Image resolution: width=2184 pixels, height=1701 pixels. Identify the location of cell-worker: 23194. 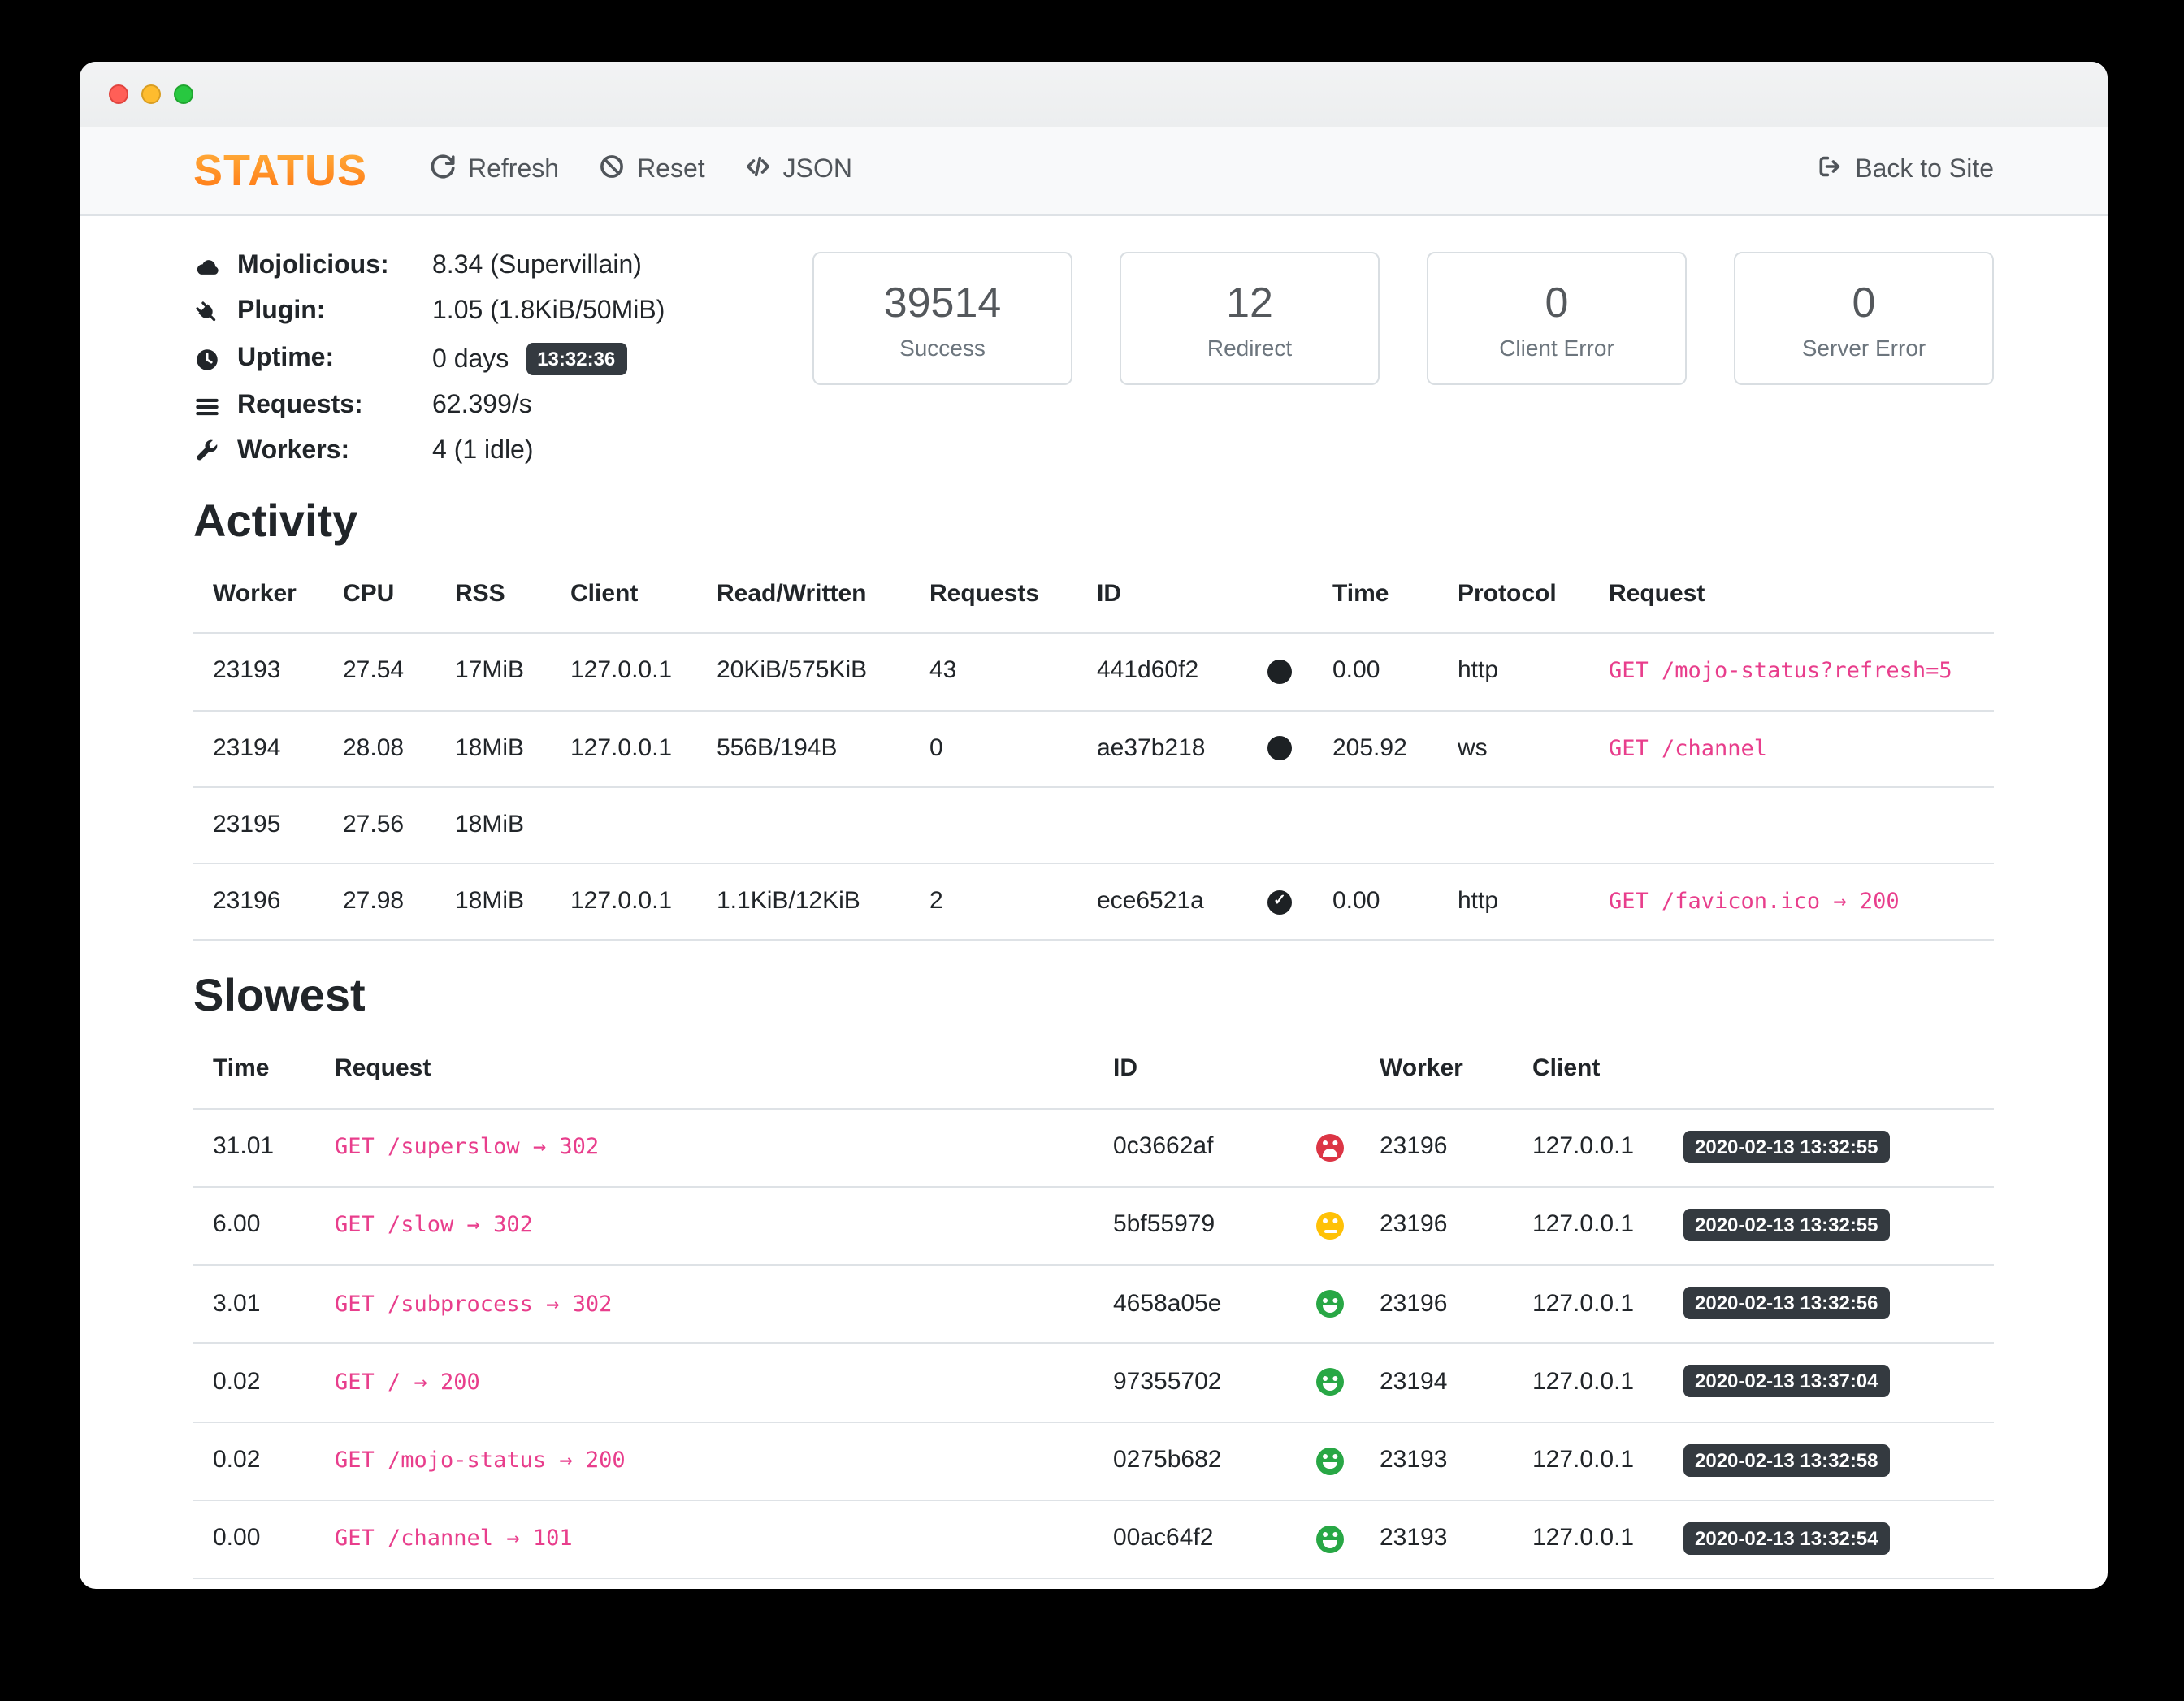
(1414, 1382).